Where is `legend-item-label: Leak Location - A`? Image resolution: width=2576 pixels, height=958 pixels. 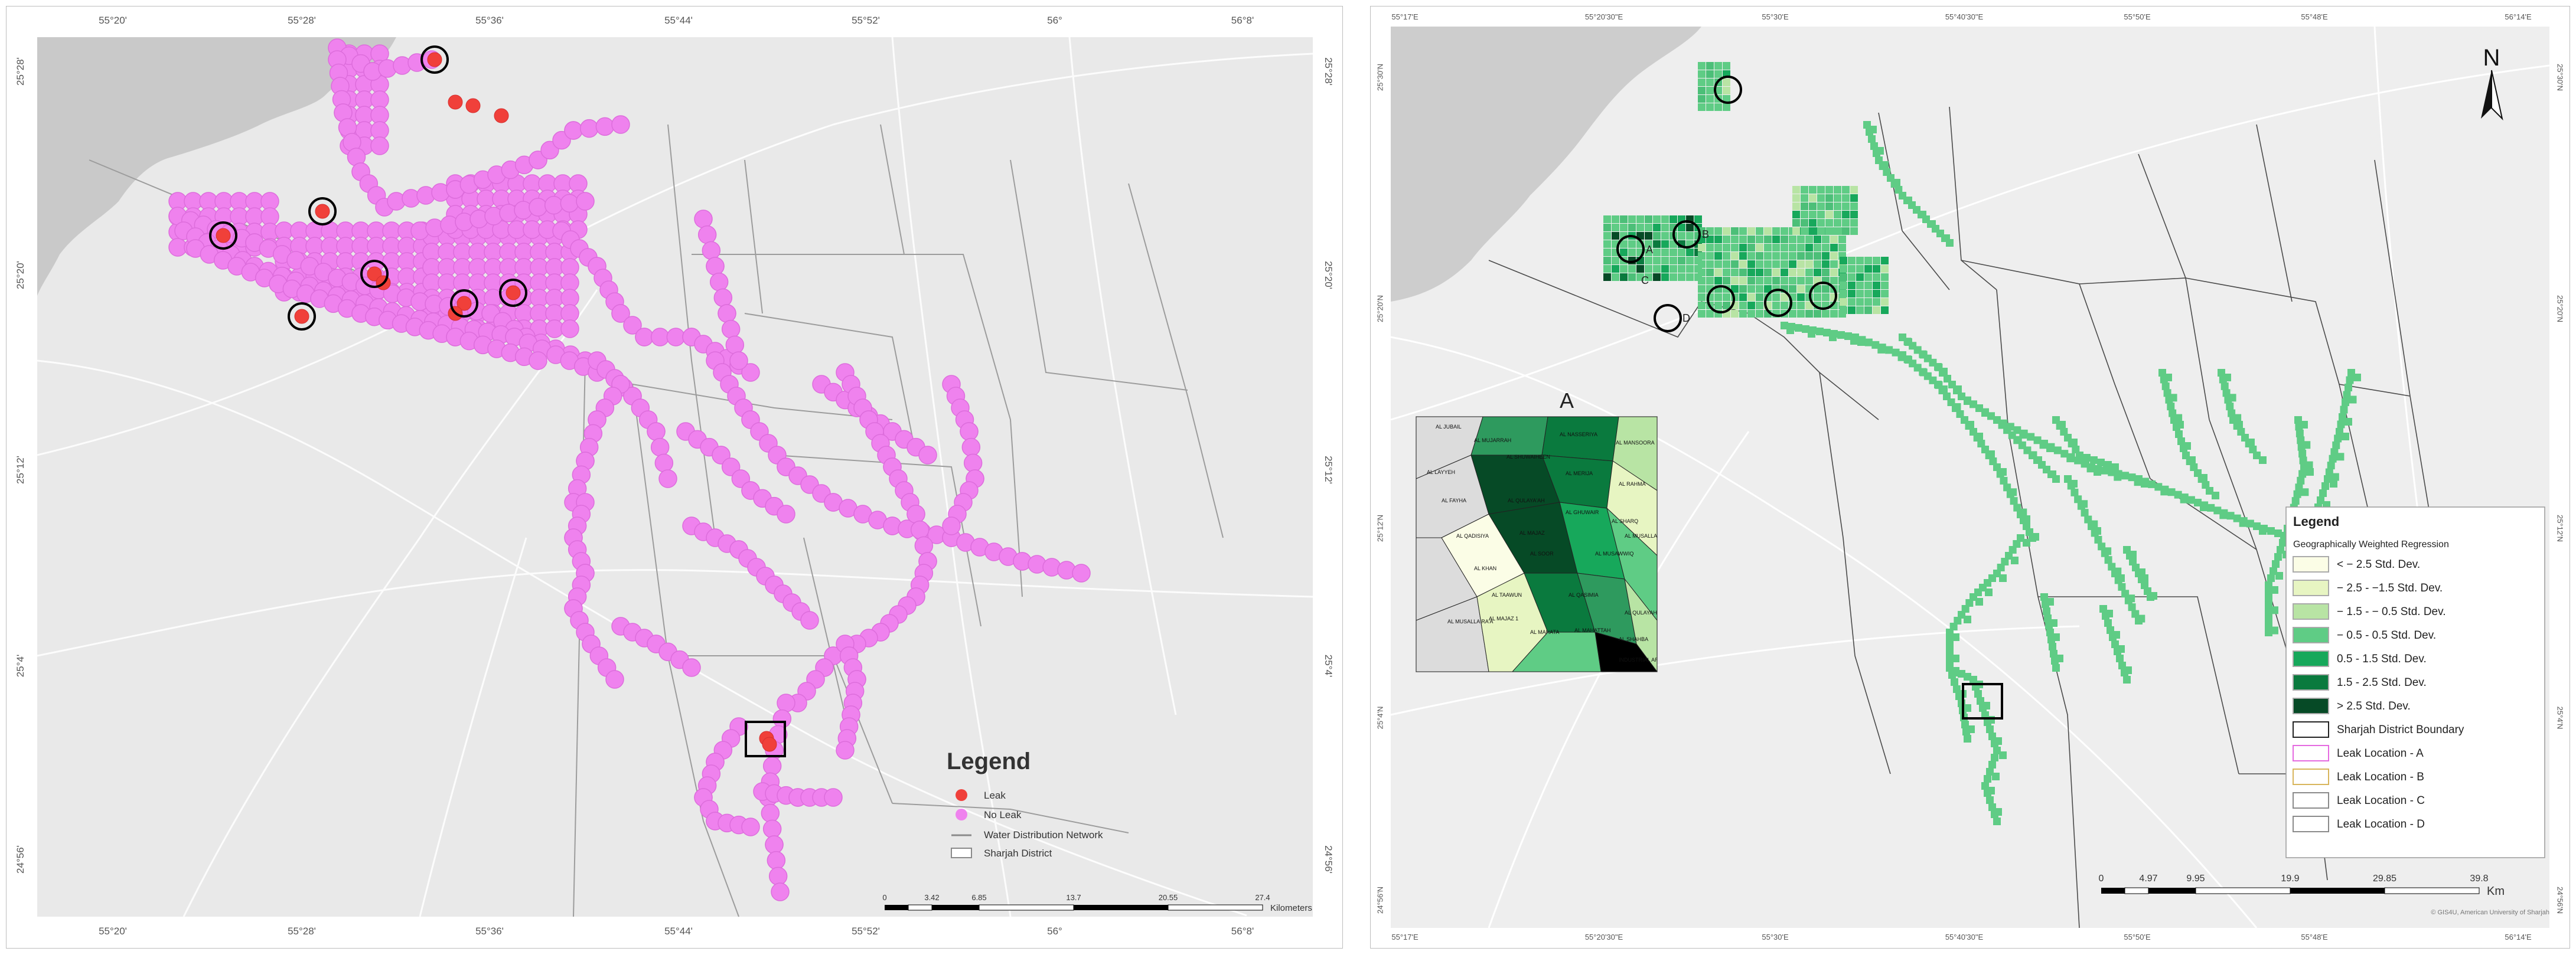 legend-item-label: Leak Location - A is located at coordinates (2381, 753).